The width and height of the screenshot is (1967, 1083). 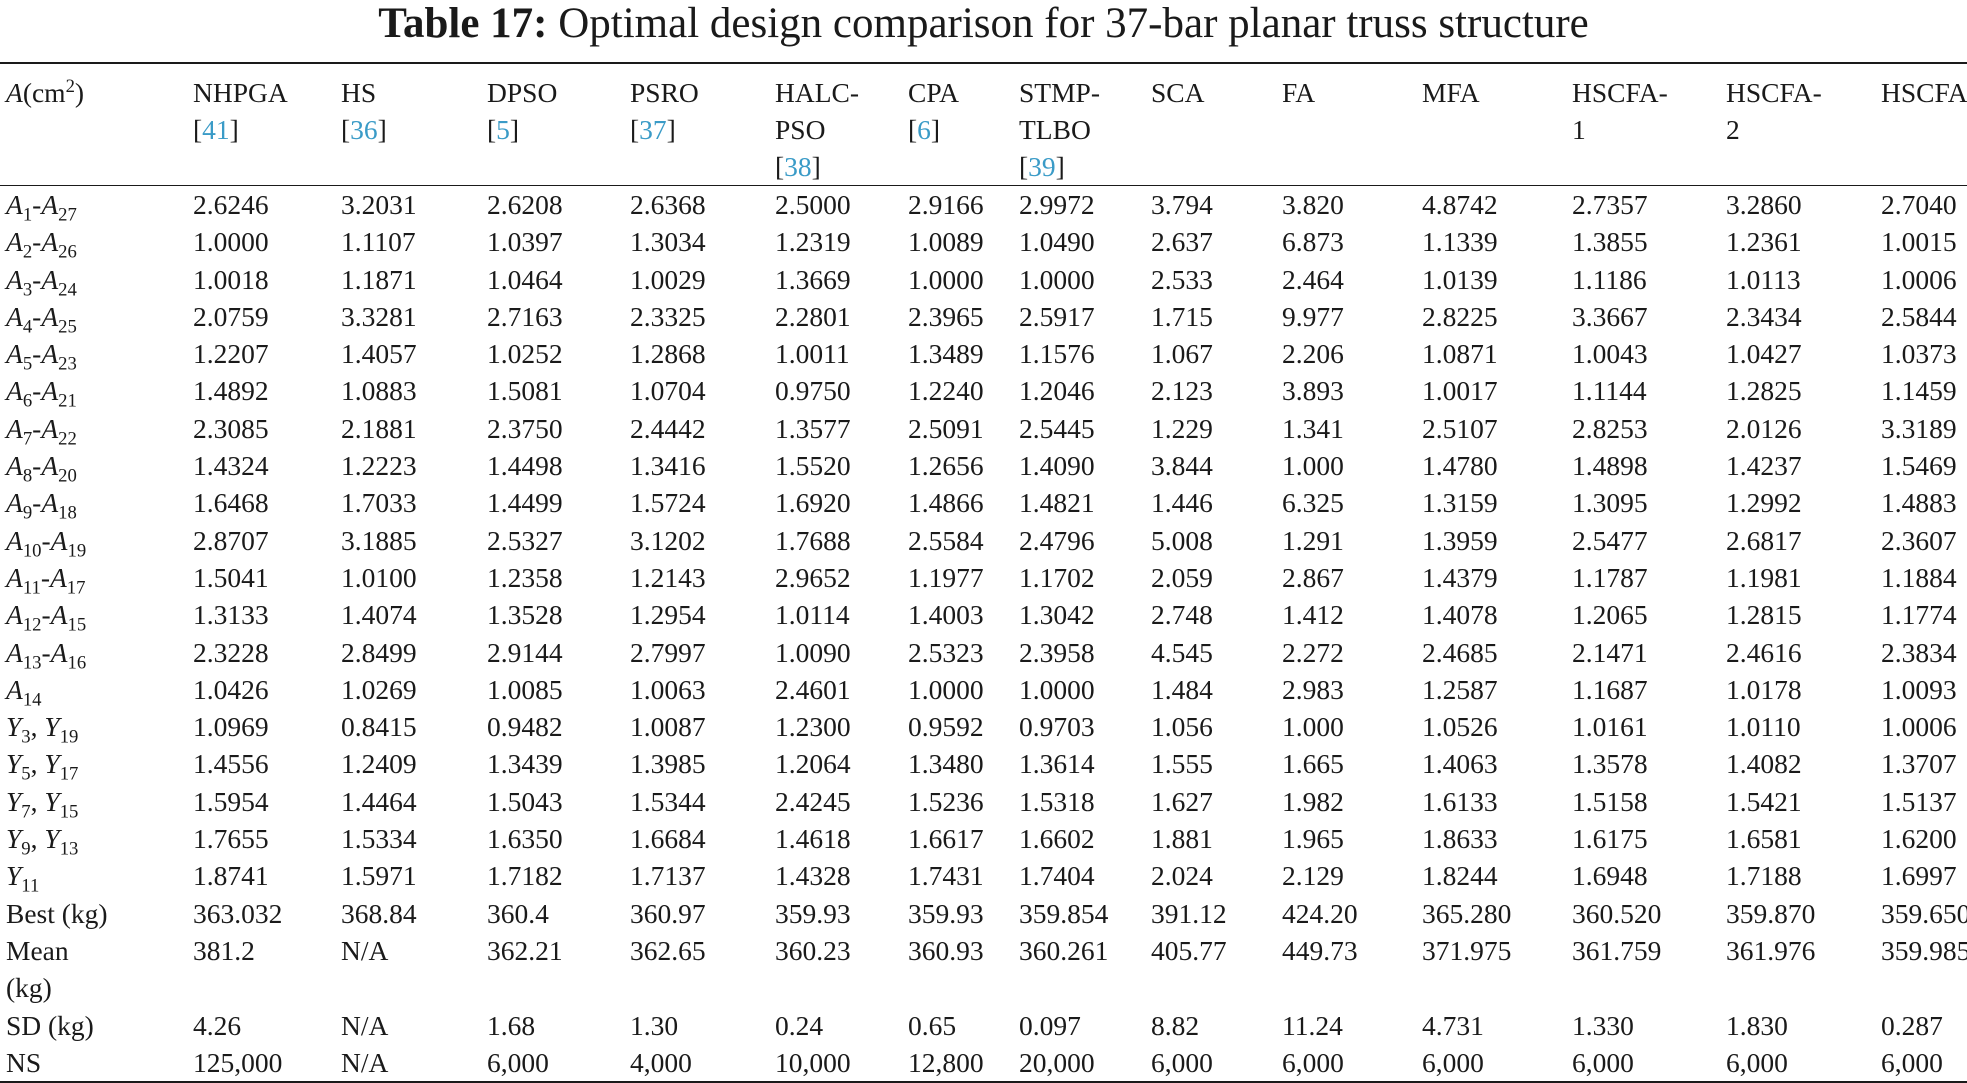 I want to click on value-cell: 1.0085, so click(x=525, y=689).